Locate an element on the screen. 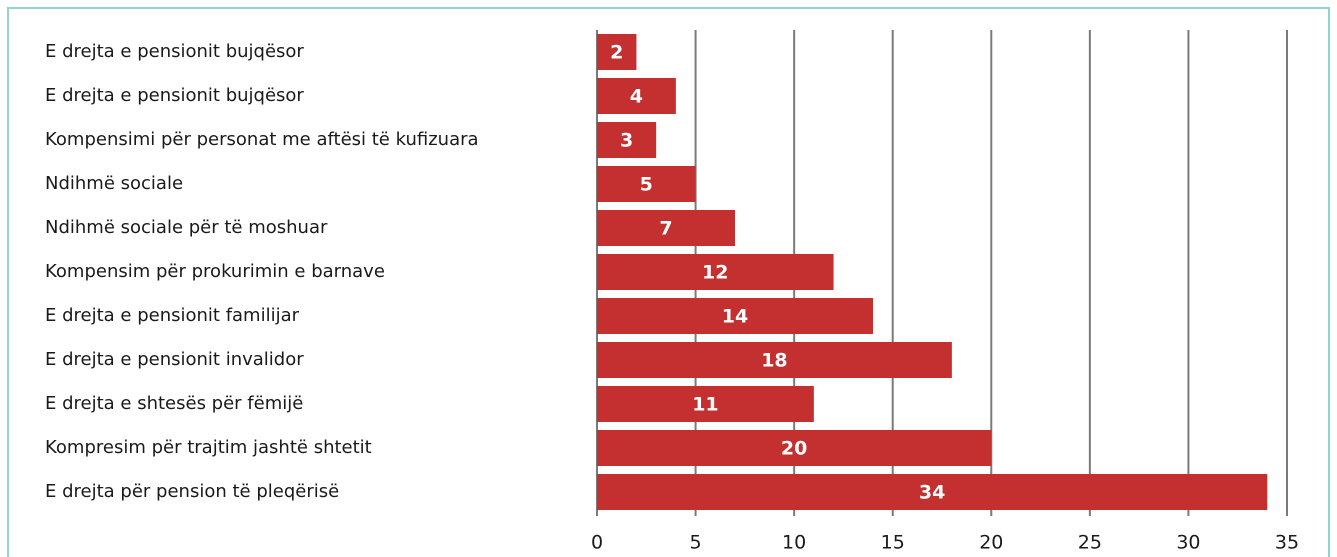  value-label: 12 is located at coordinates (715, 273).